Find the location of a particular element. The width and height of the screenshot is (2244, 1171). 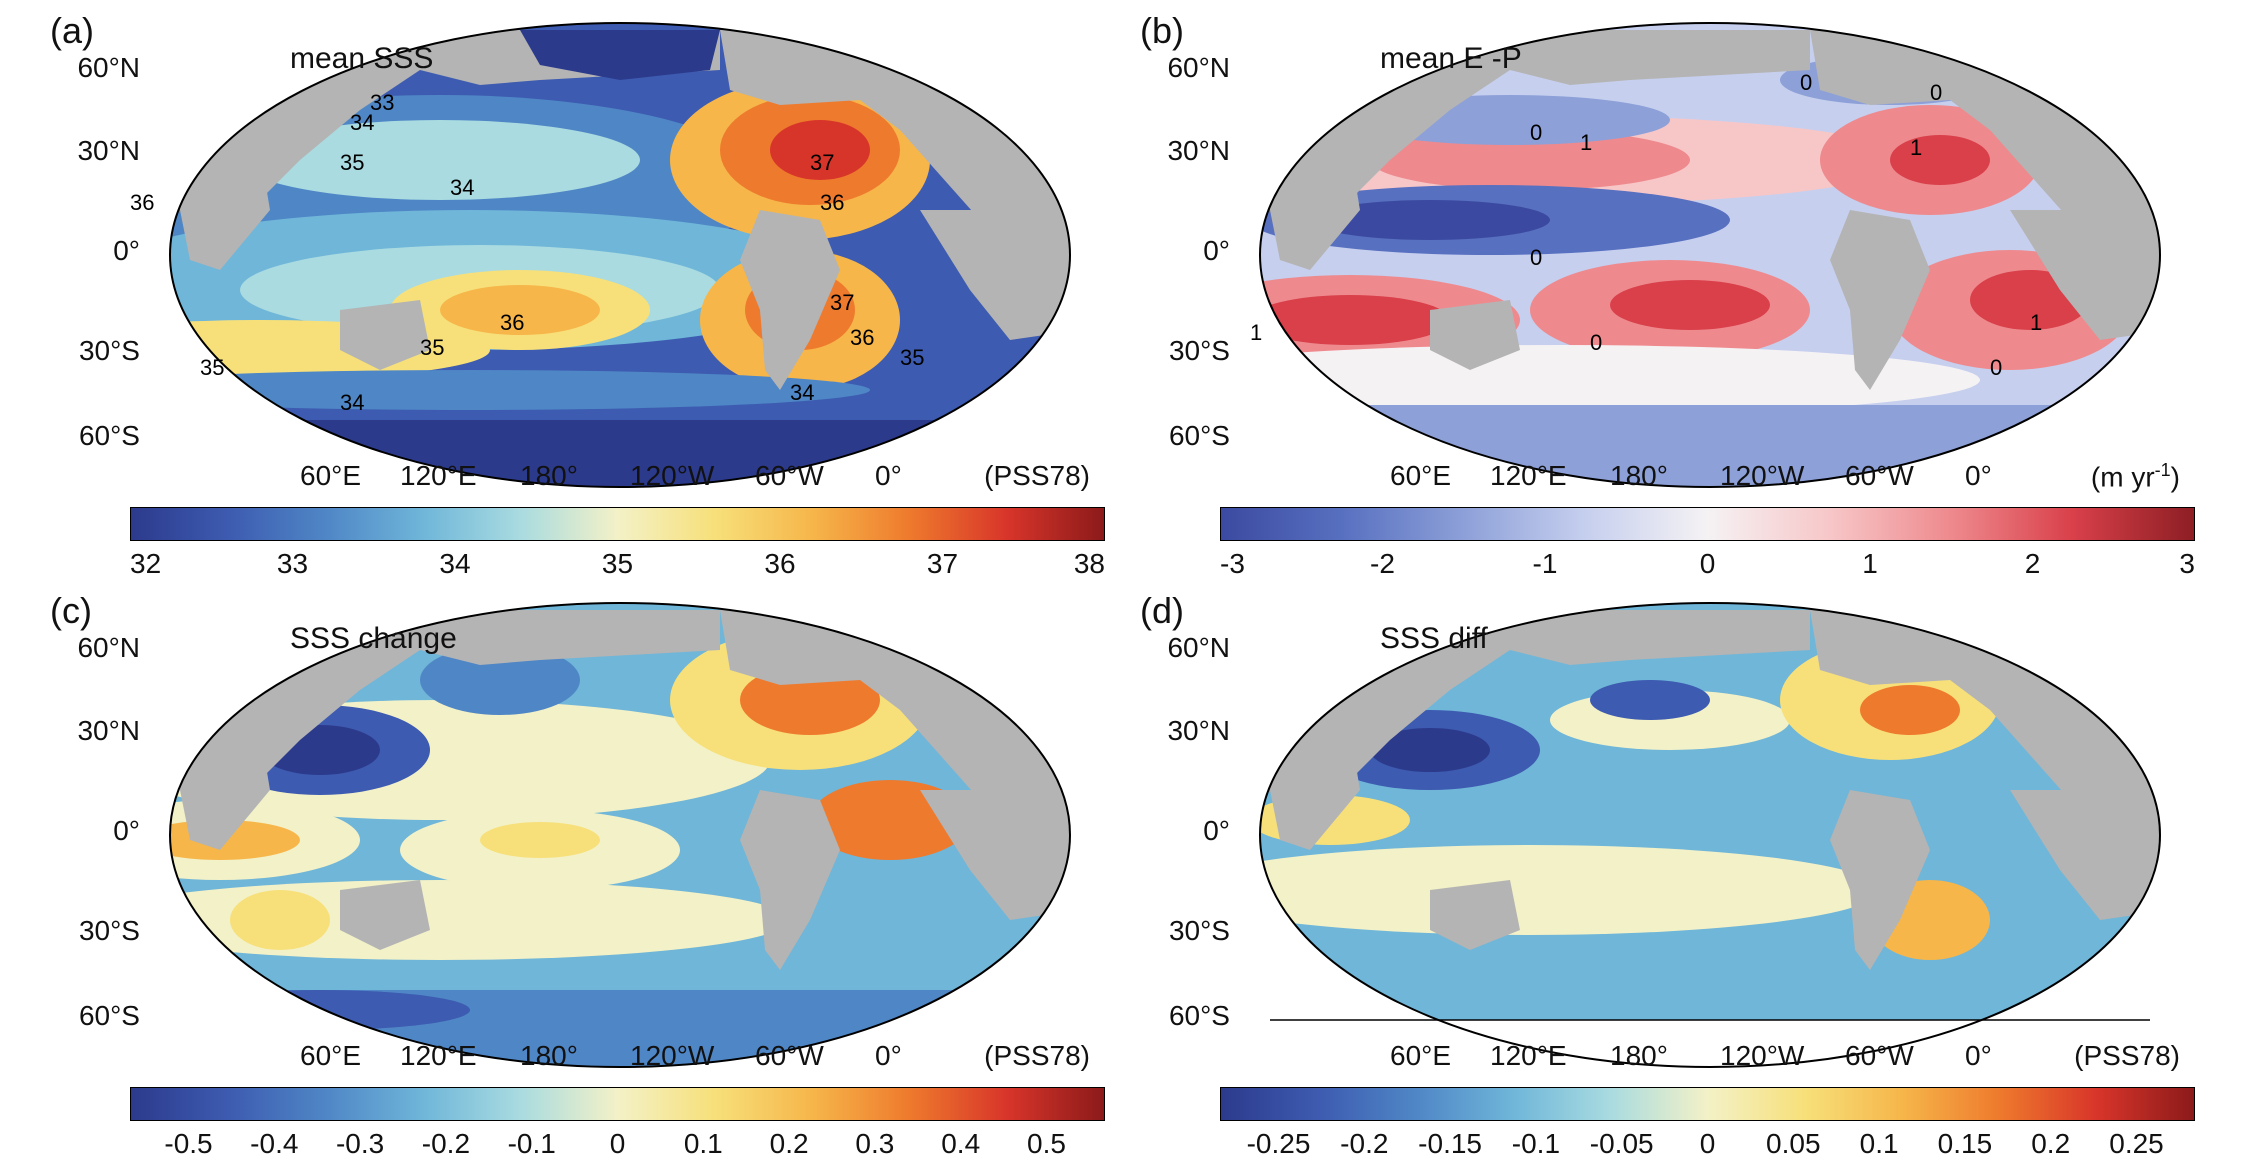

panel-letter: (b) is located at coordinates (1162, 30).